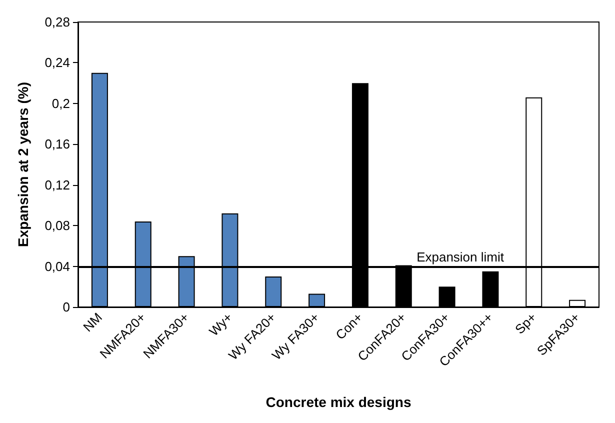 The width and height of the screenshot is (615, 423). I want to click on x-tick-label: Wy+, so click(221, 324).